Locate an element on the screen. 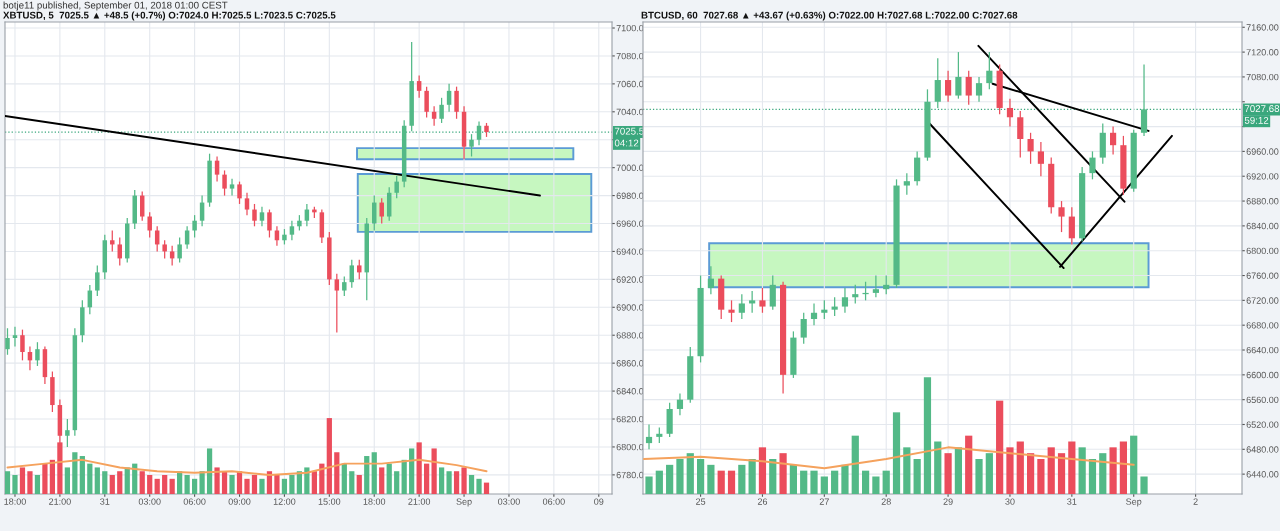 The height and width of the screenshot is (531, 1280). x-tick-label: 09:00 is located at coordinates (239, 501).